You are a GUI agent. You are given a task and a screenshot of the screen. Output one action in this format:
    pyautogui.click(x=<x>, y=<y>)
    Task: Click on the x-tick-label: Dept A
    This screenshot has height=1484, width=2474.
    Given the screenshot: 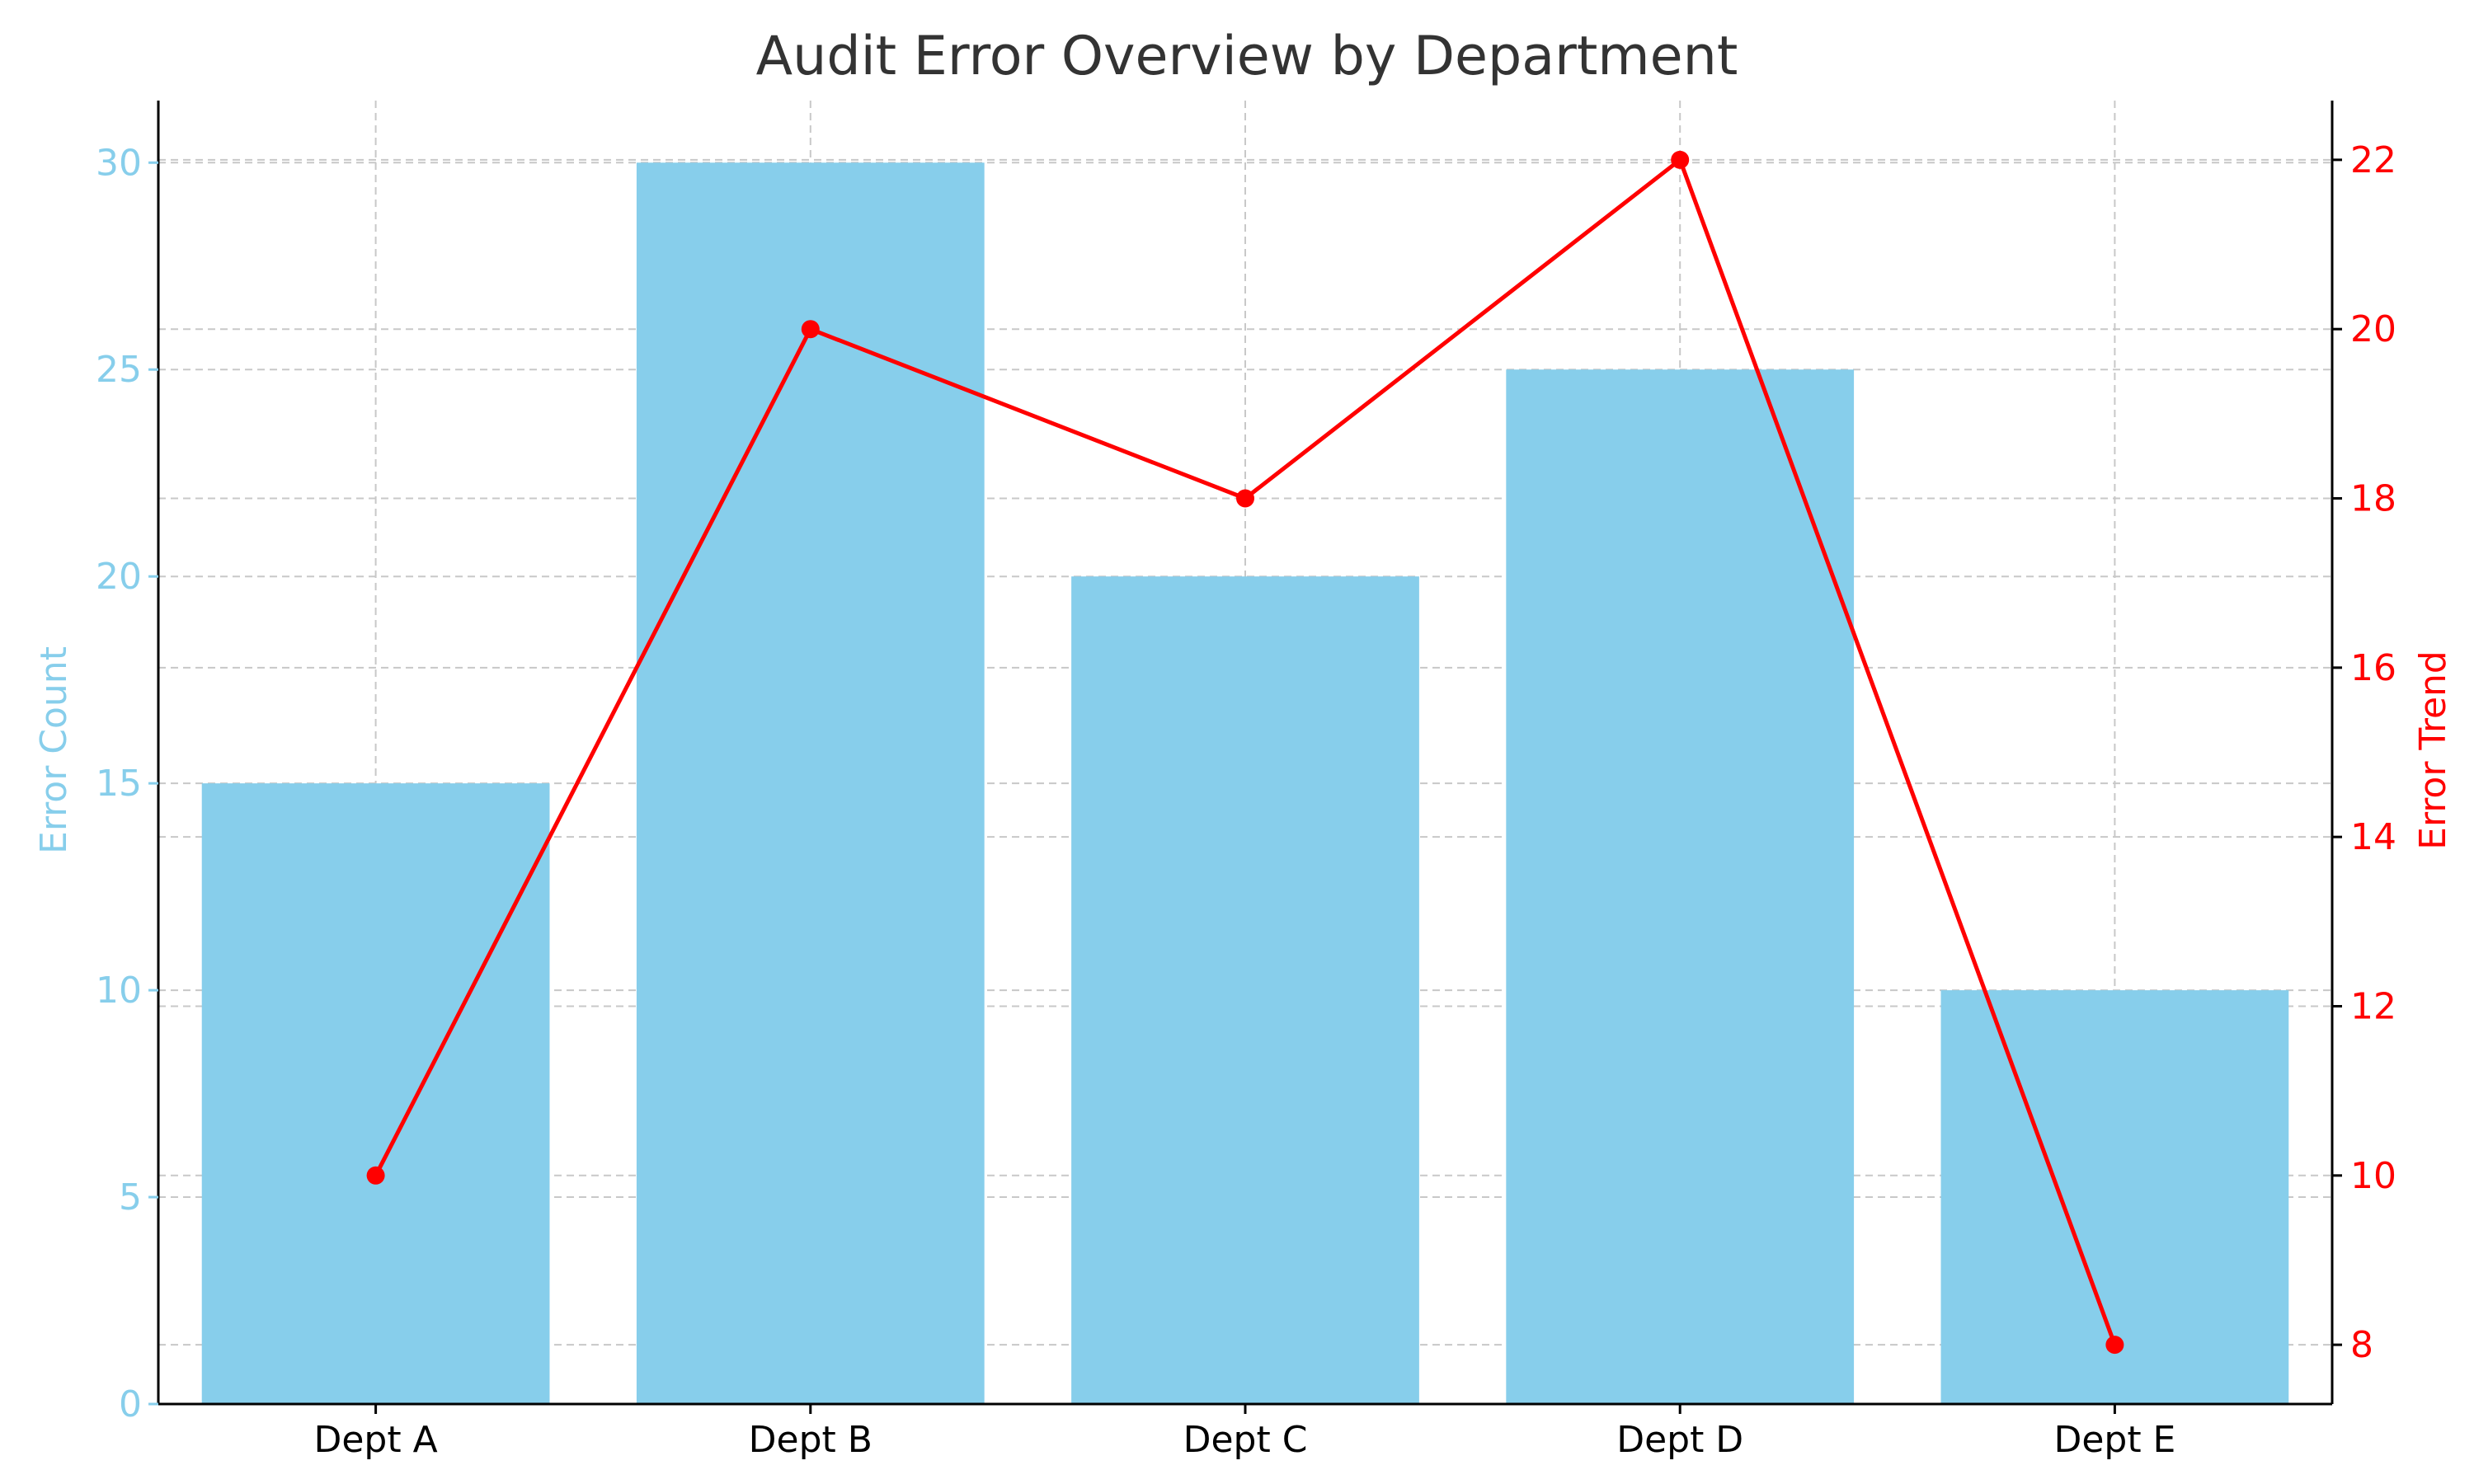 What is the action you would take?
    pyautogui.click(x=375, y=1440)
    